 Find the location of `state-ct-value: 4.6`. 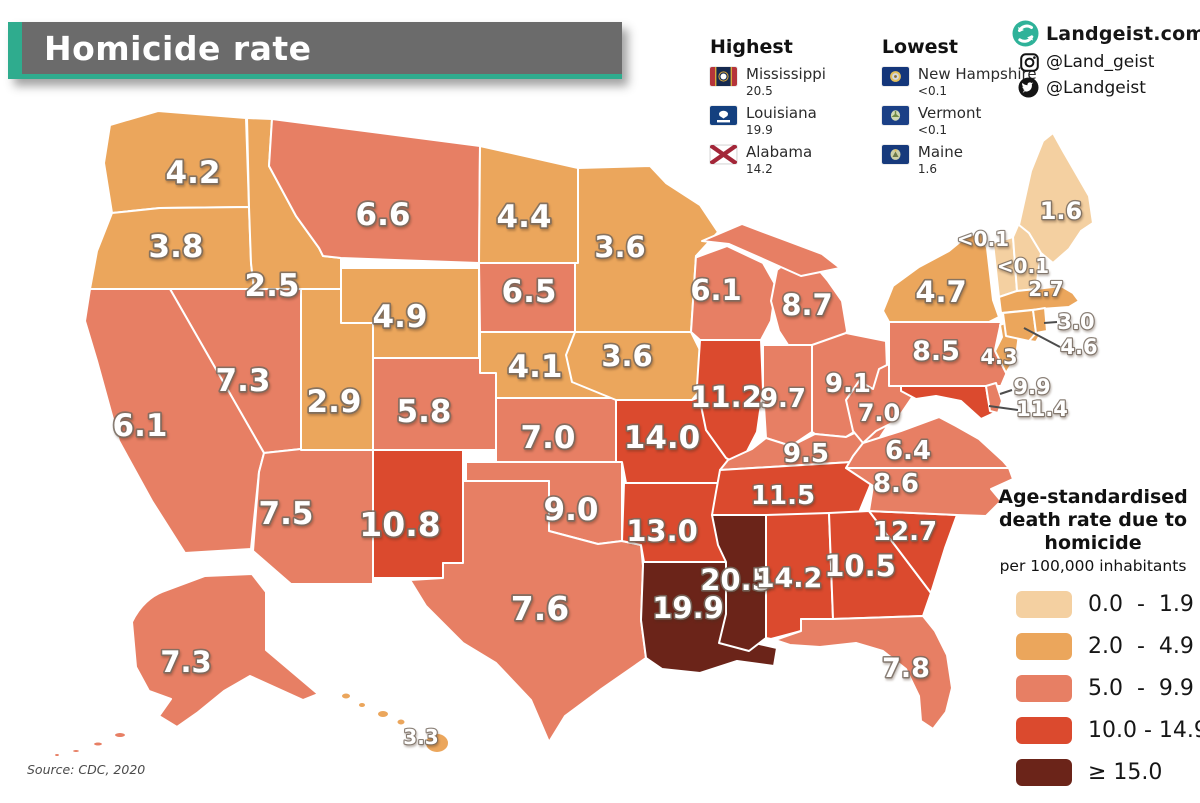

state-ct-value: 4.6 is located at coordinates (1078, 347).